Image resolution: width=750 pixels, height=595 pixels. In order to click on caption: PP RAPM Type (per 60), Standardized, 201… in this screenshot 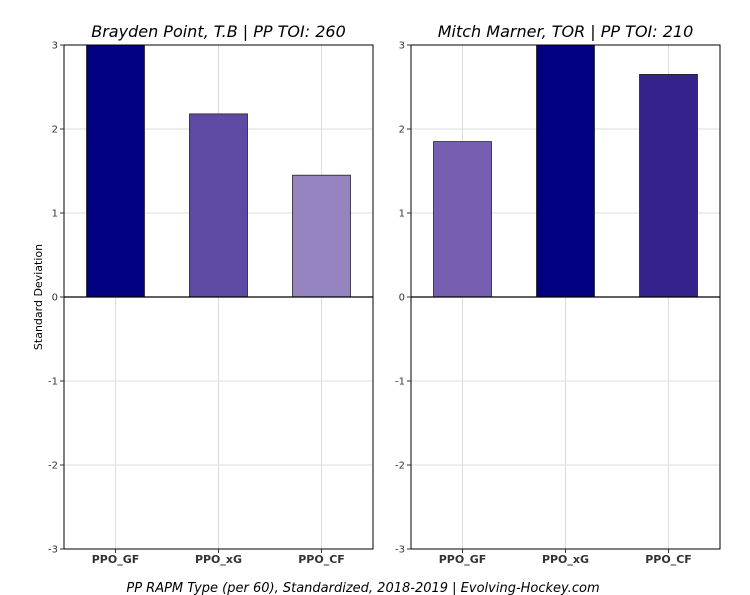, I will do `click(362, 588)`.